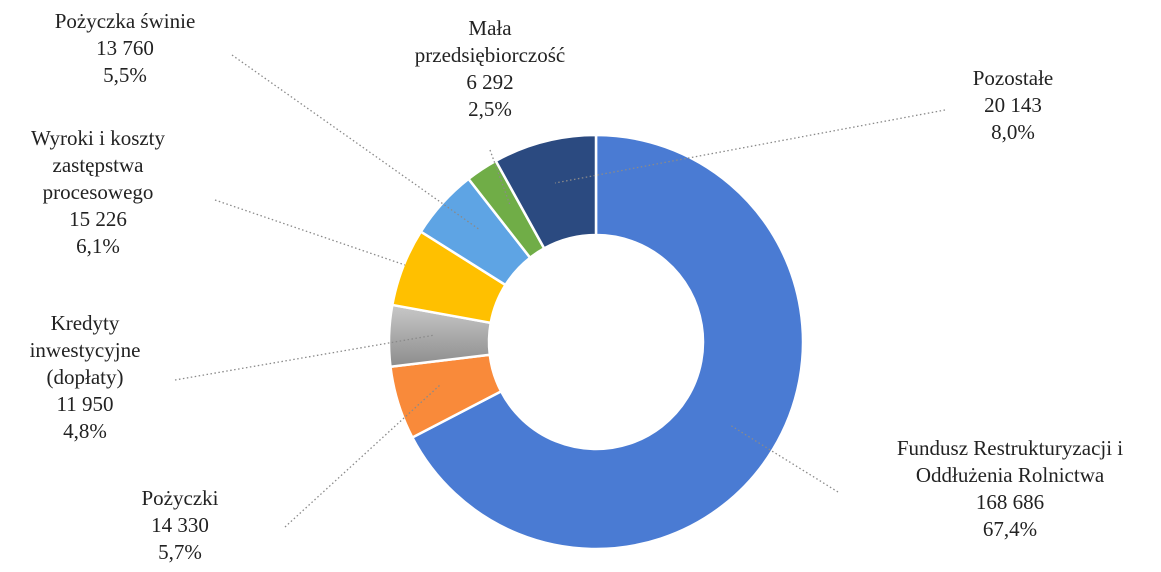 The width and height of the screenshot is (1161, 572). Describe the element at coordinates (98, 246) in the screenshot. I see `percent-label: 6,1%` at that location.